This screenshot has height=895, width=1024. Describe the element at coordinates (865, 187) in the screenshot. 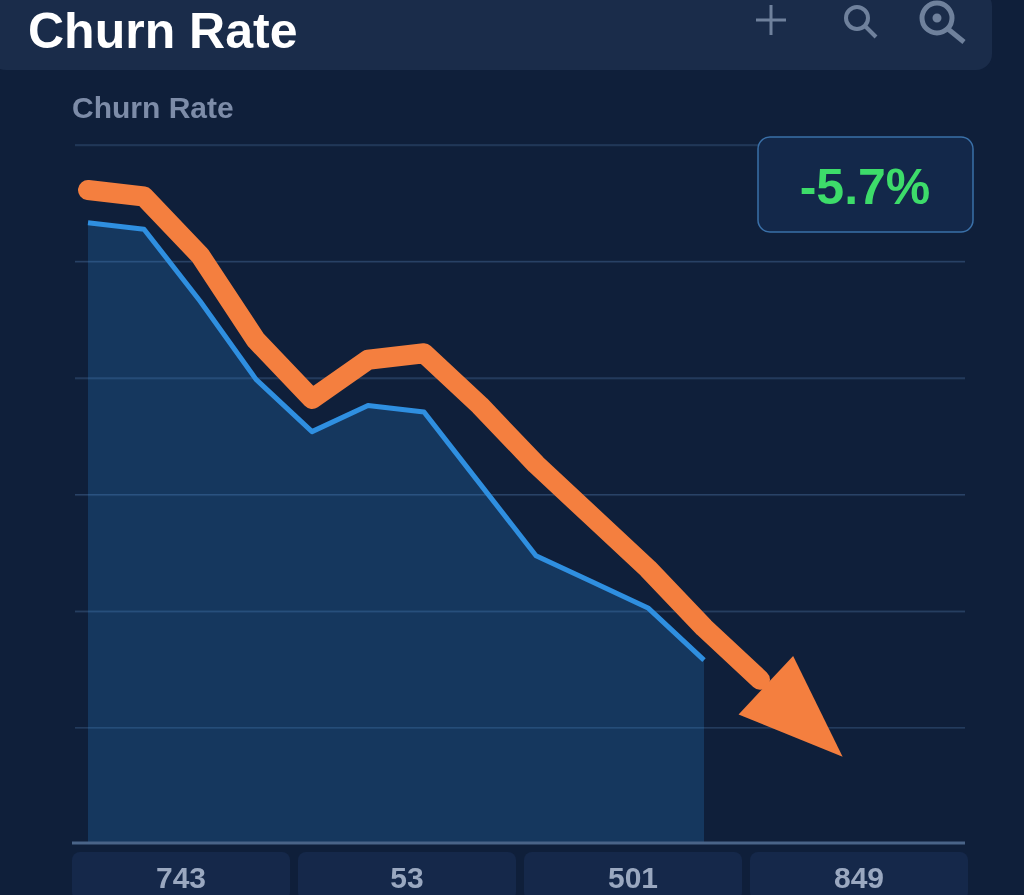

I see `text: -5.7%` at that location.